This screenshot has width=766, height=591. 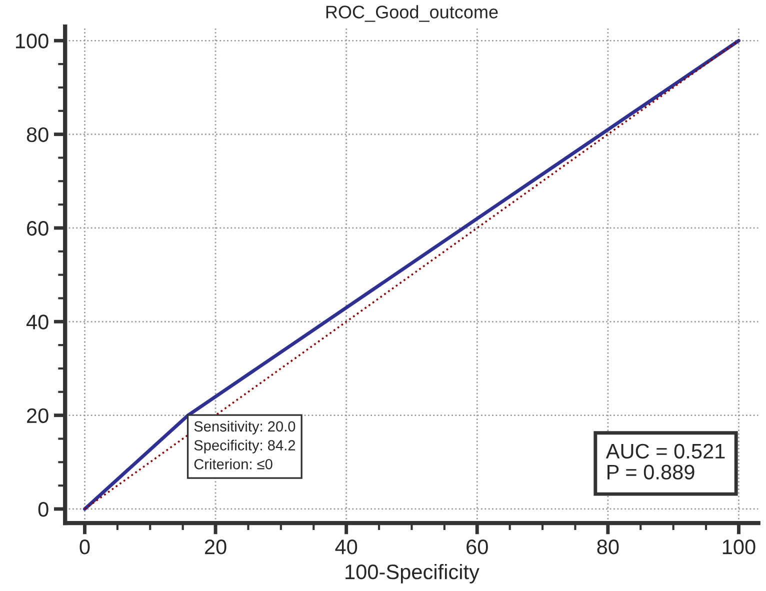 What do you see at coordinates (37, 228) in the screenshot?
I see `y-tick-label: 60` at bounding box center [37, 228].